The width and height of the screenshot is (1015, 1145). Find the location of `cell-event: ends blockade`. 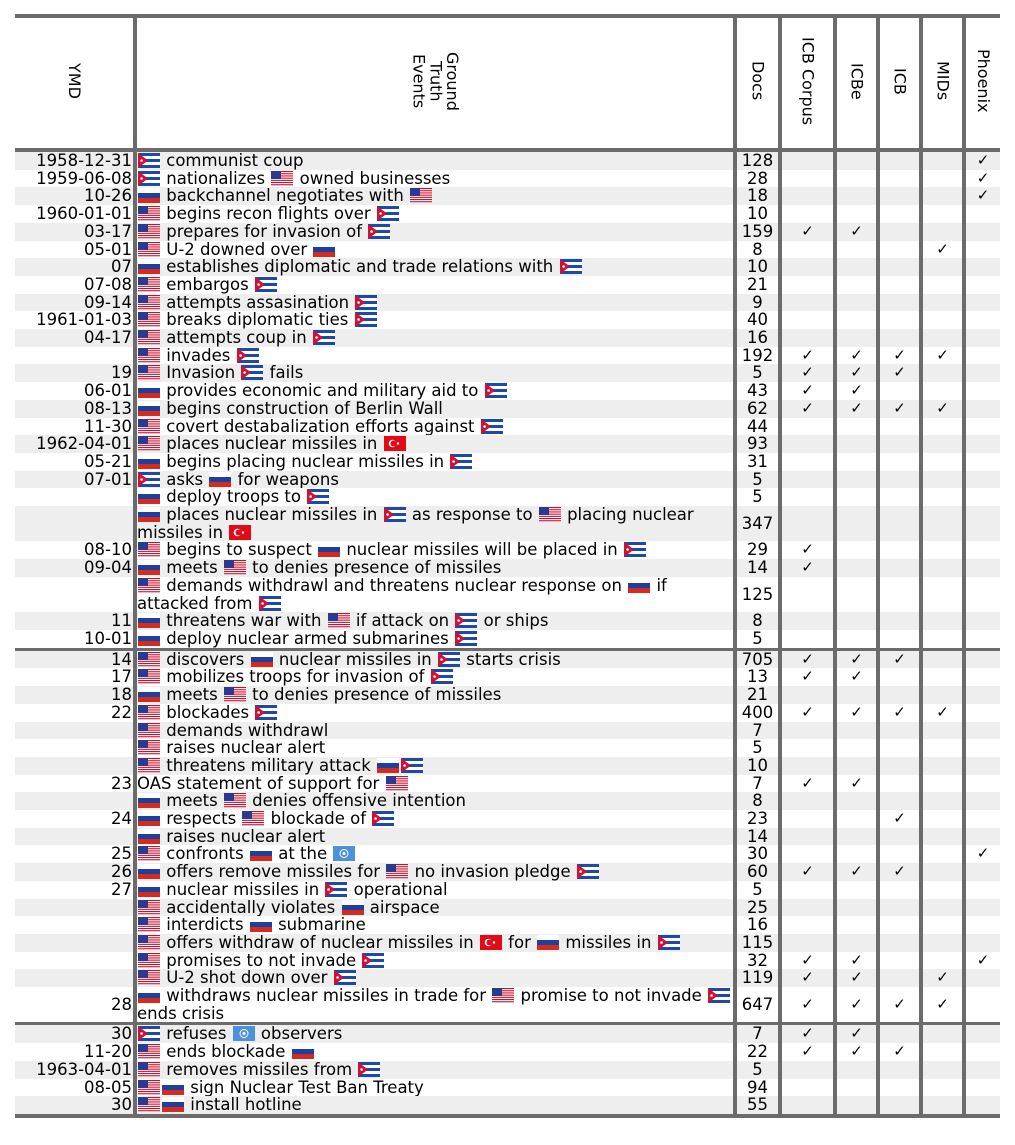

cell-event: ends blockade is located at coordinates (436, 1052).